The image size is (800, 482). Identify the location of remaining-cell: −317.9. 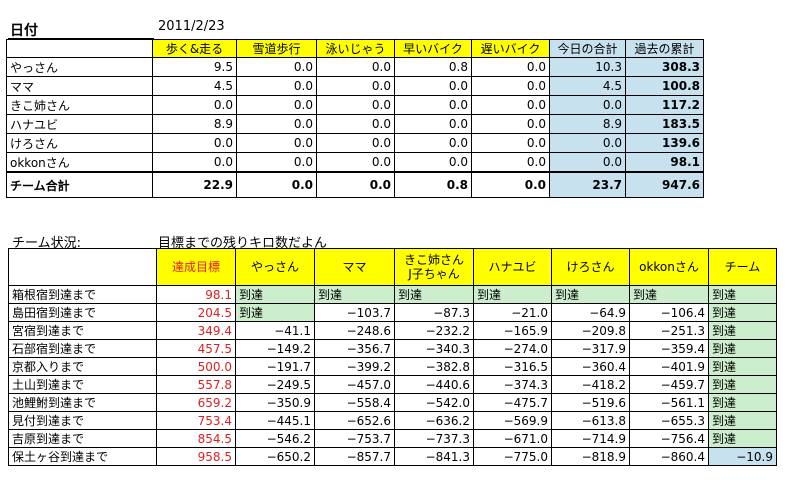
(590, 348).